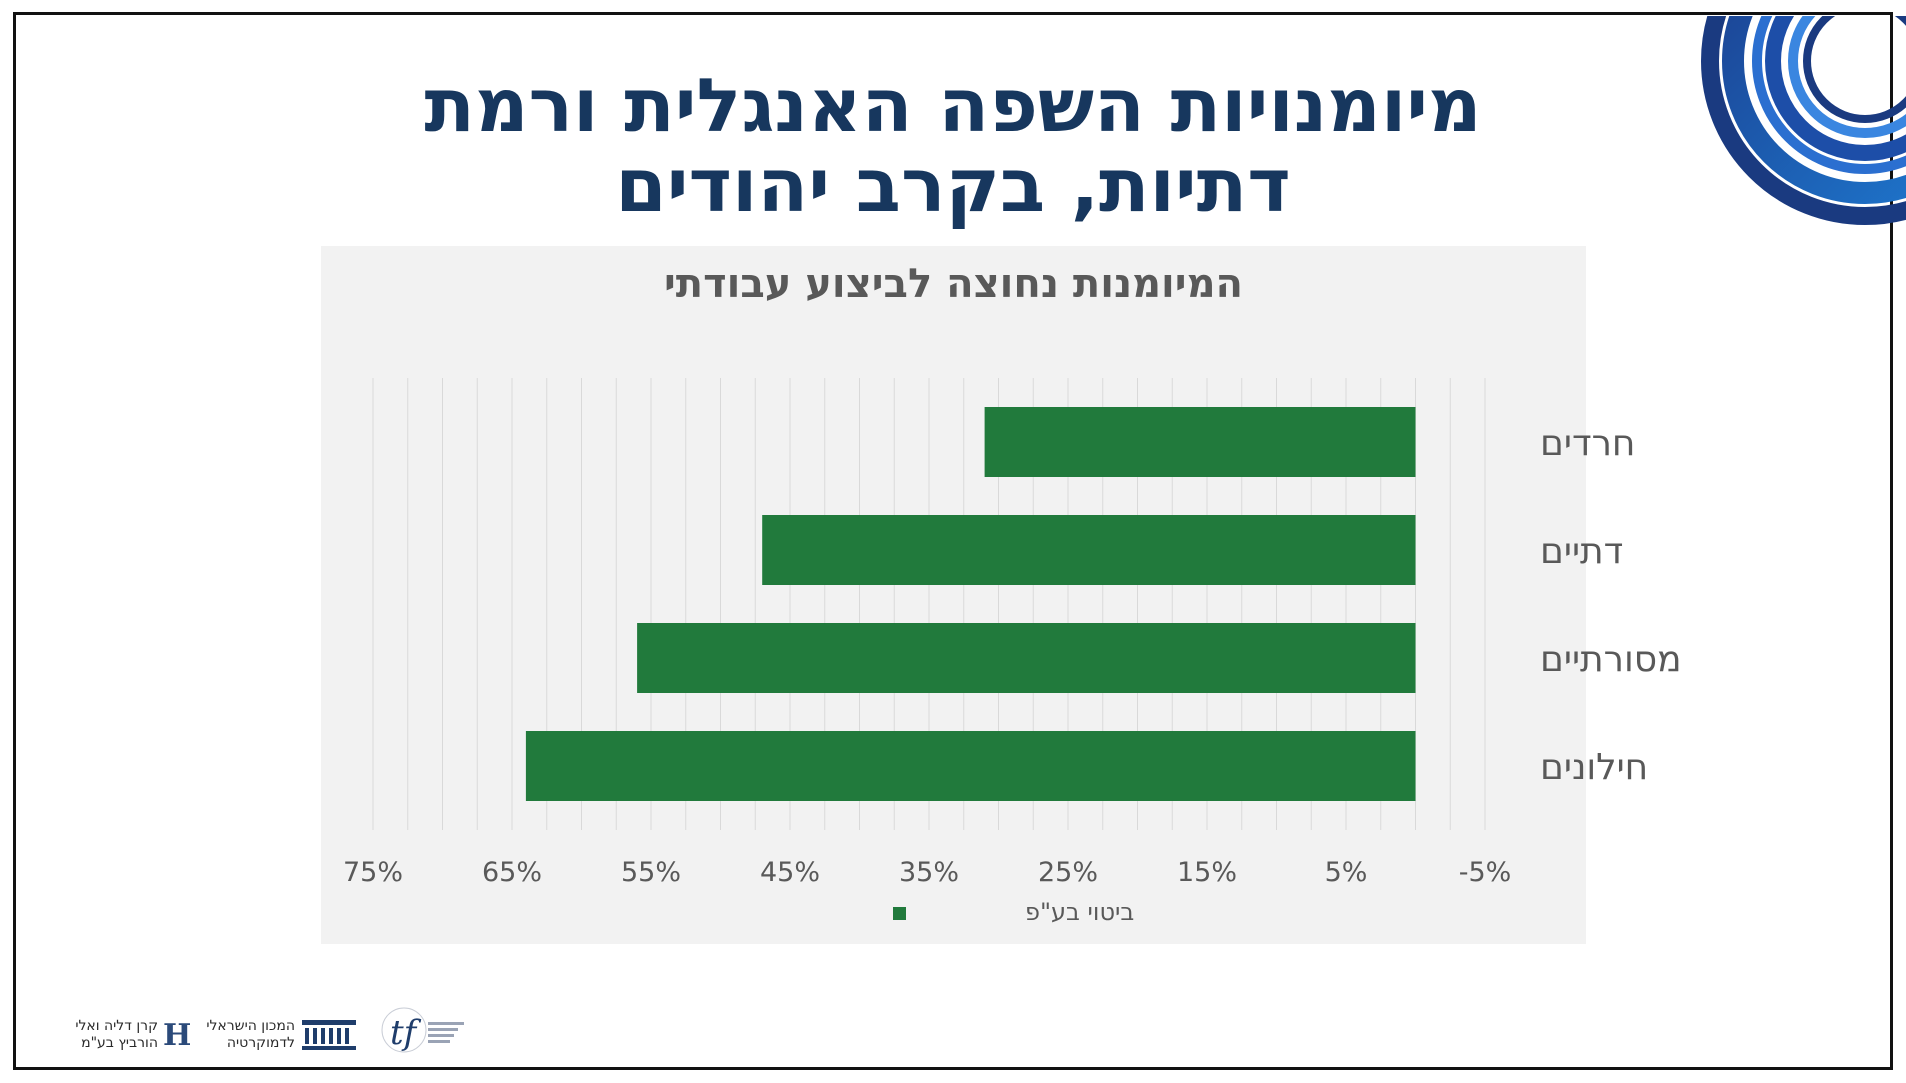  Describe the element at coordinates (651, 872) in the screenshot. I see `x-tick-label: 55%` at that location.